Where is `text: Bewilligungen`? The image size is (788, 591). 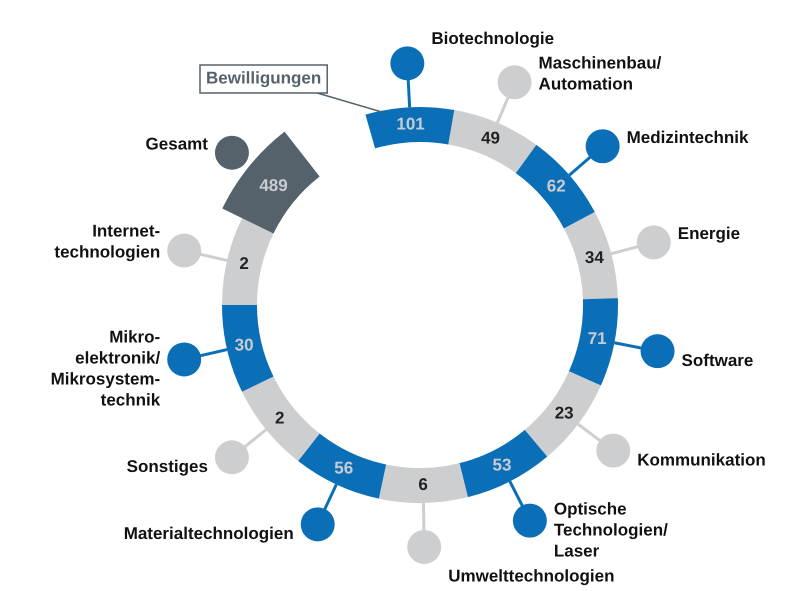 text: Bewilligungen is located at coordinates (264, 78).